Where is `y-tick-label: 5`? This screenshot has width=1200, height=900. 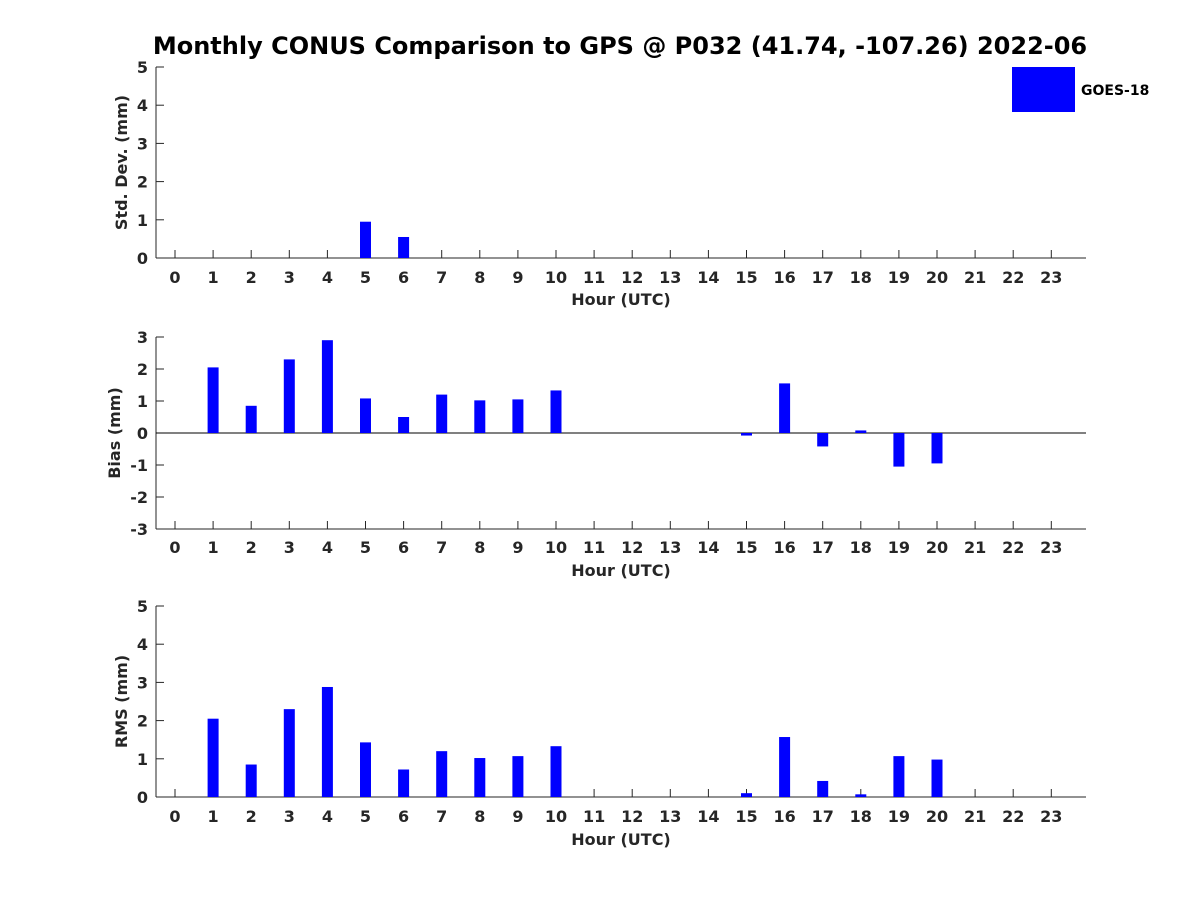
y-tick-label: 5 is located at coordinates (142, 606).